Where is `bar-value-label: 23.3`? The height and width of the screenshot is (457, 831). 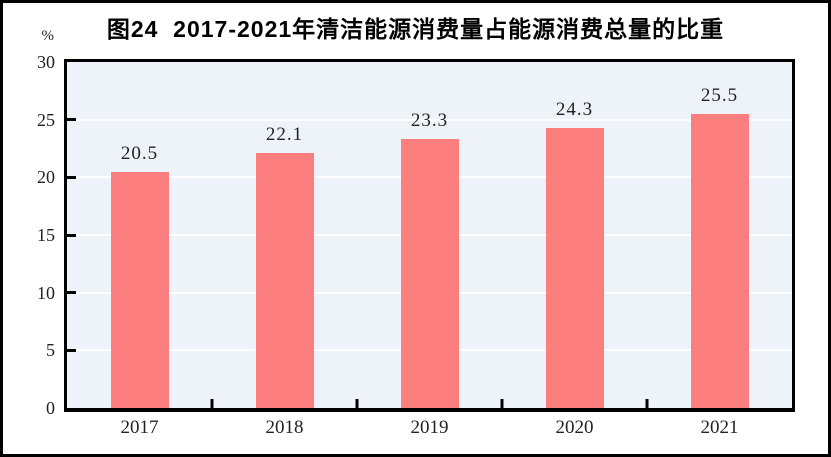
bar-value-label: 23.3 is located at coordinates (429, 121).